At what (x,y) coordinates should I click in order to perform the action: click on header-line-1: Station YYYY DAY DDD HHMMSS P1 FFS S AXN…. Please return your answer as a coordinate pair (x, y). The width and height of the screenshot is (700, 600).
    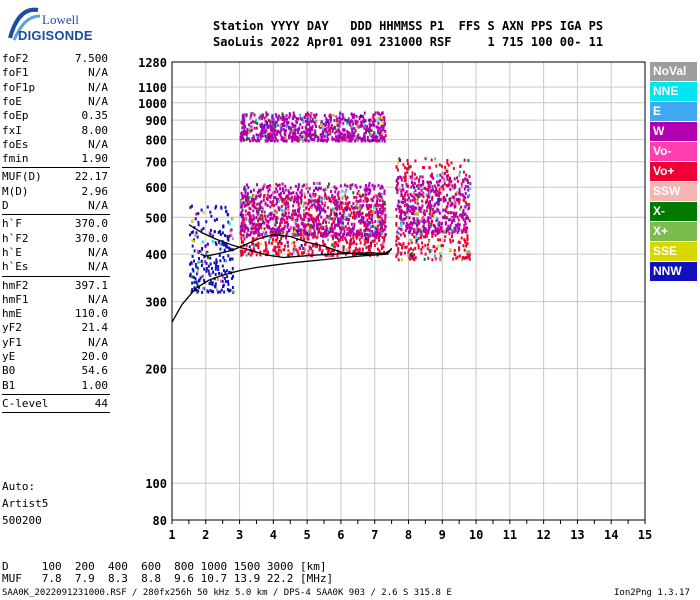
    Looking at the image, I should click on (408, 26).